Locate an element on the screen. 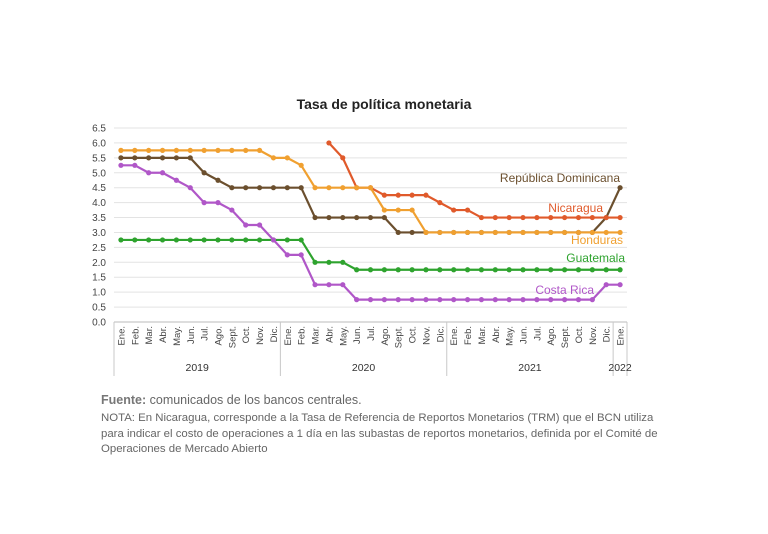 The height and width of the screenshot is (534, 768). y-tick-label: 5.0 is located at coordinates (99, 173).